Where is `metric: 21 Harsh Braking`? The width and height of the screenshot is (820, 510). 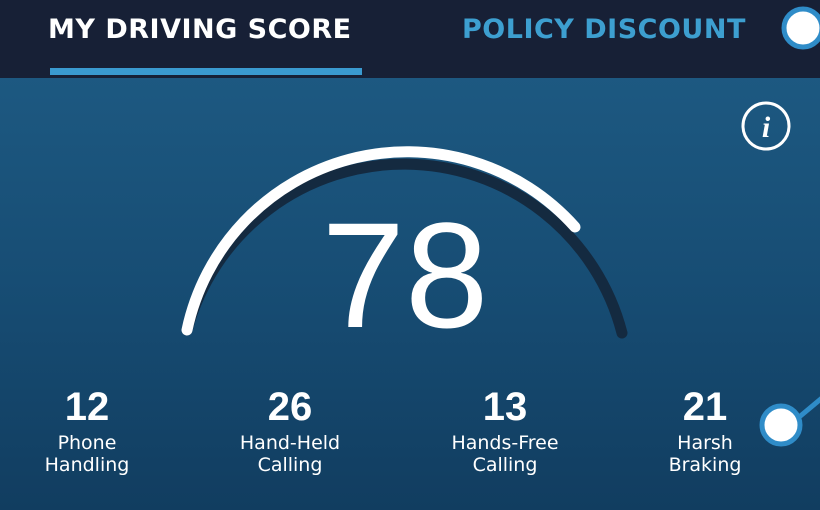 metric: 21 Harsh Braking is located at coordinates (705, 429).